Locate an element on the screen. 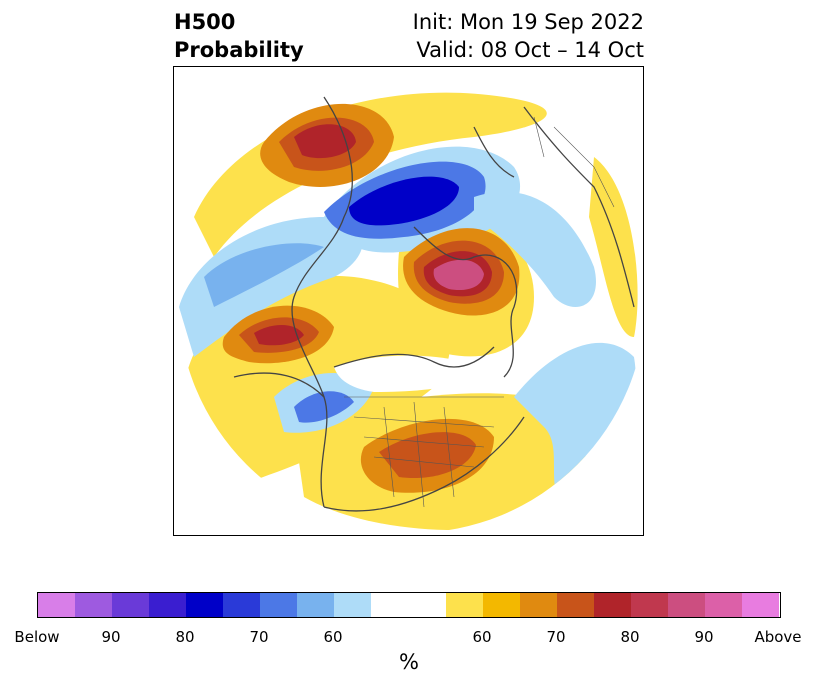 This screenshot has height=686, width=819. yellow-band-east is located at coordinates (613, 247).